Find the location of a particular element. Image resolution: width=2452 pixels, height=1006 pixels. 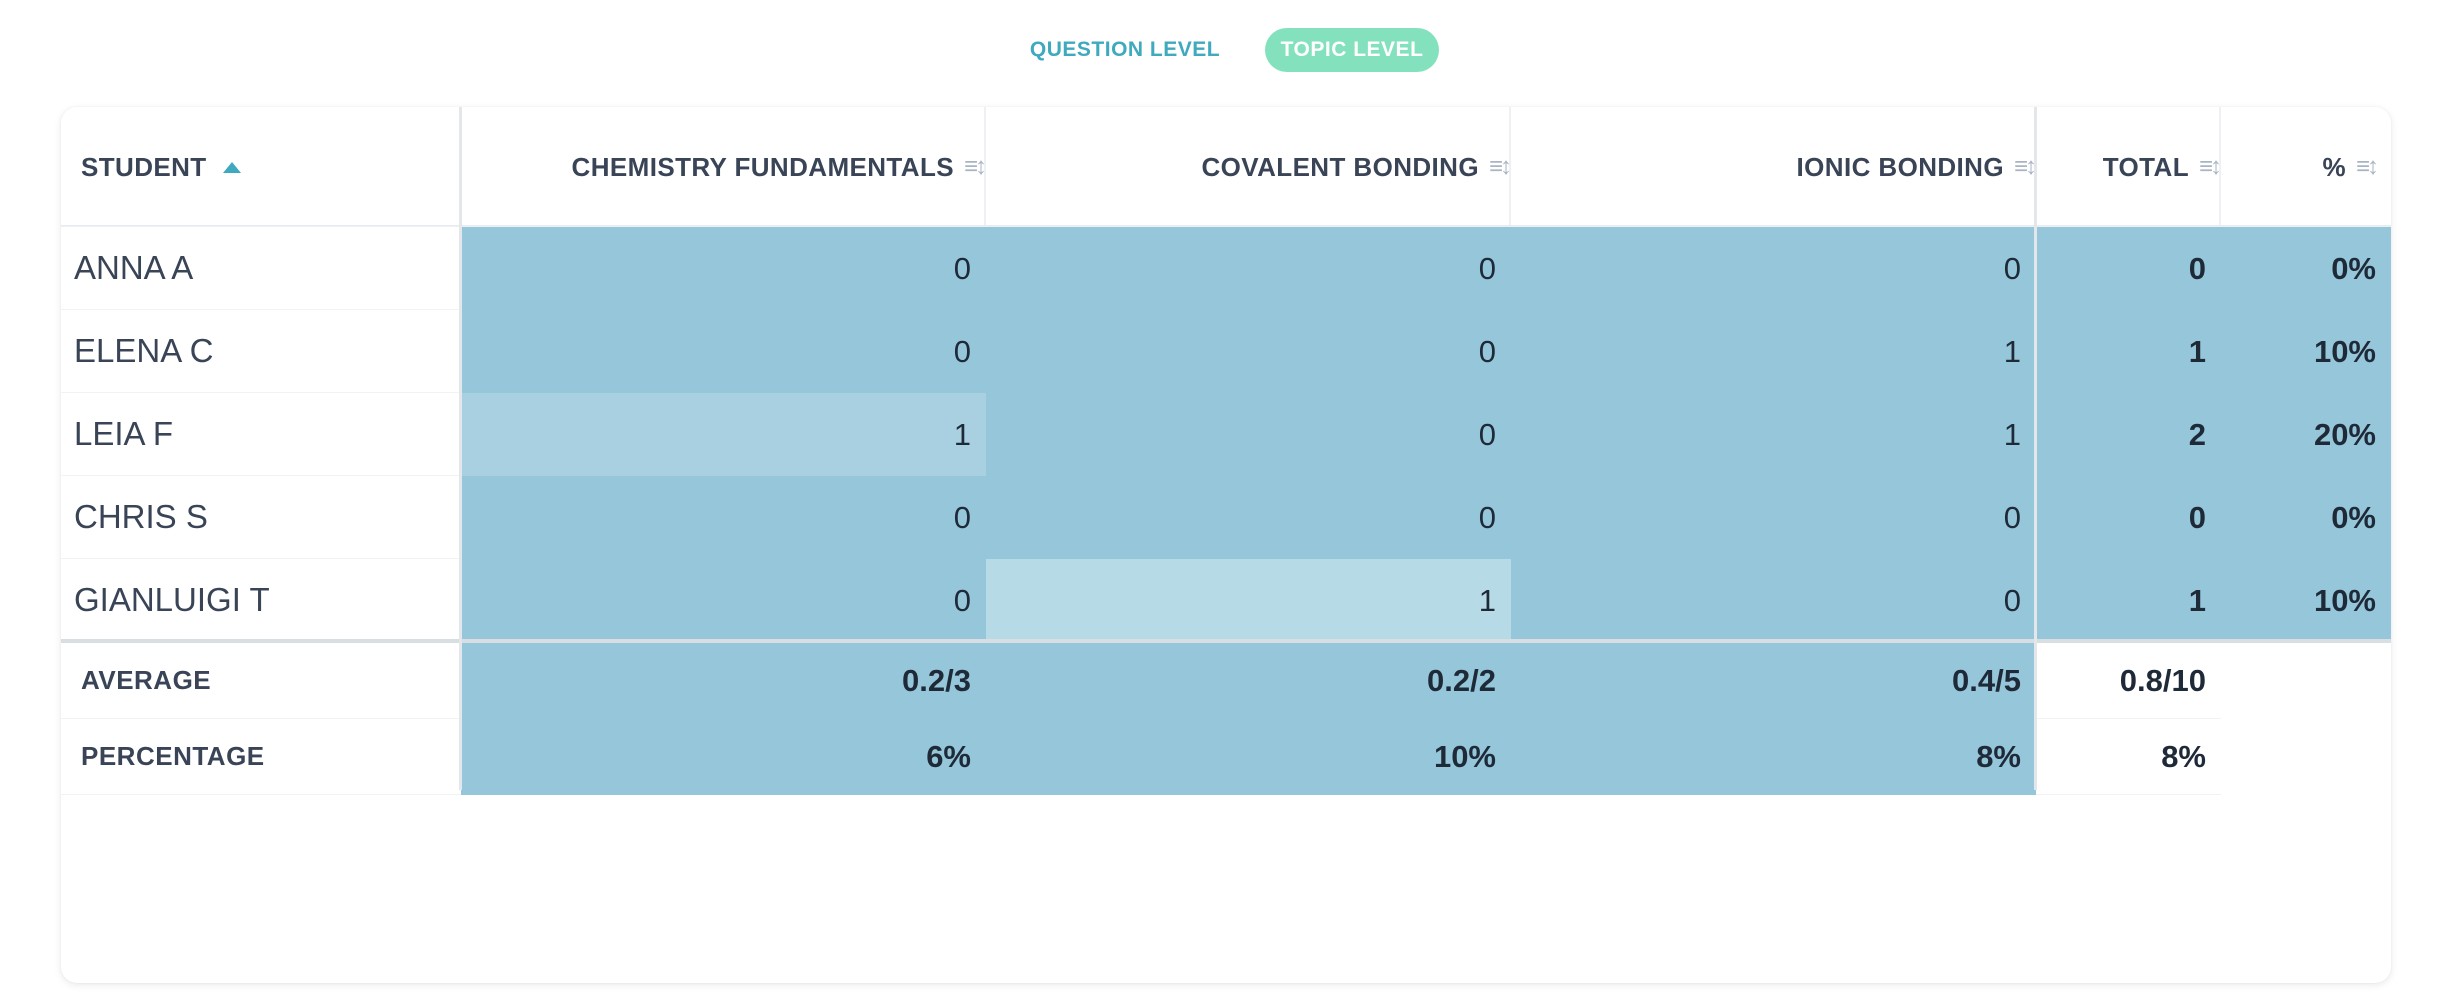

column-header-label: TOTAL is located at coordinates (2145, 166).